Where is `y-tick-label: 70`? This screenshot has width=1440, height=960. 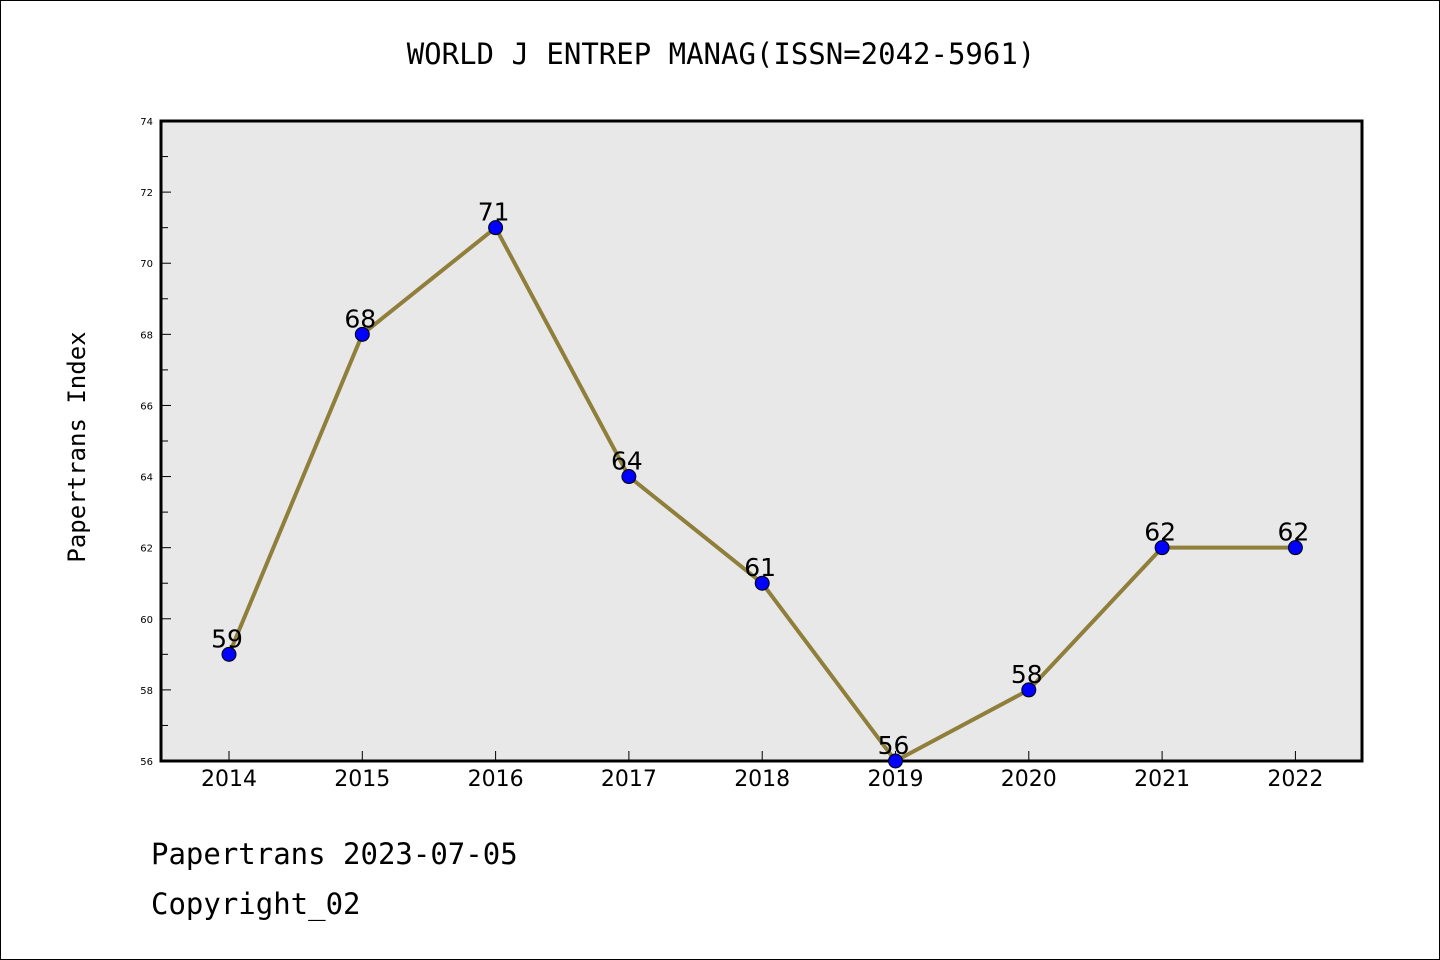
y-tick-label: 70 is located at coordinates (146, 264).